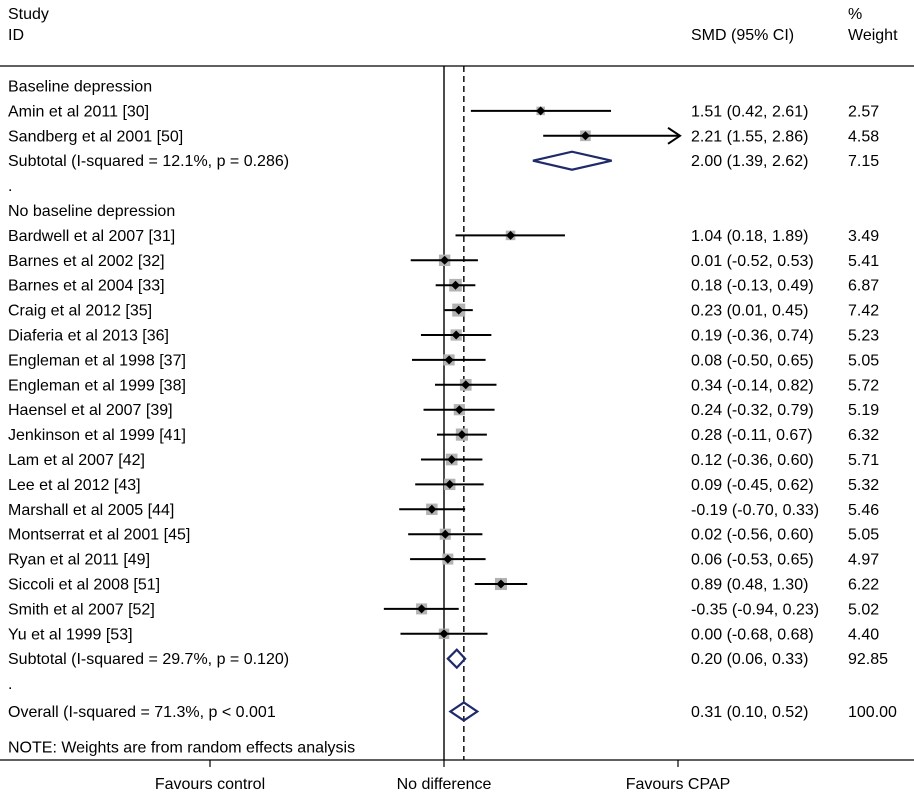  What do you see at coordinates (752, 286) in the screenshot?
I see `ci-value: 0.18 (-0.13, 0.49)` at bounding box center [752, 286].